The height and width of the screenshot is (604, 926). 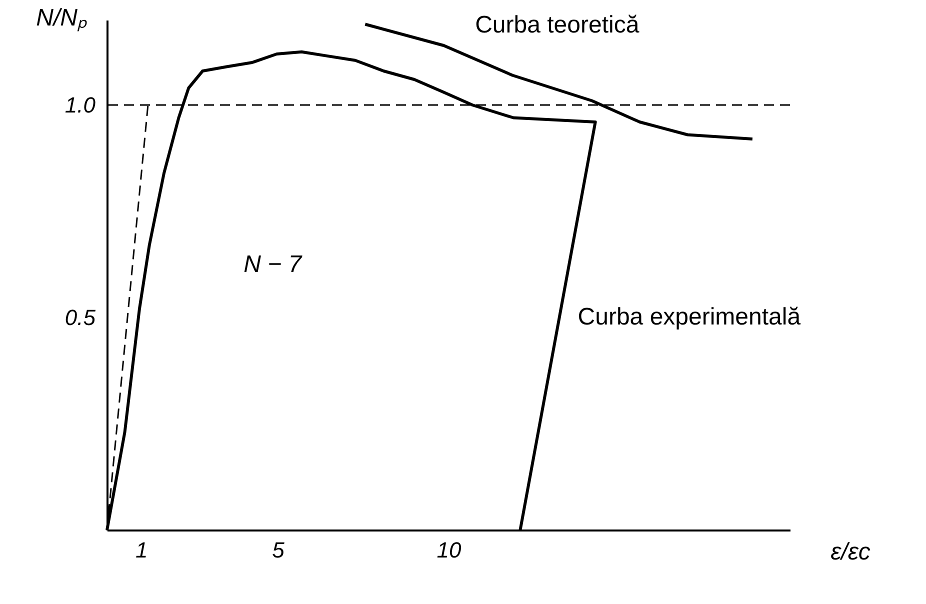 I want to click on annotation: Curba experimentală, so click(x=690, y=317).